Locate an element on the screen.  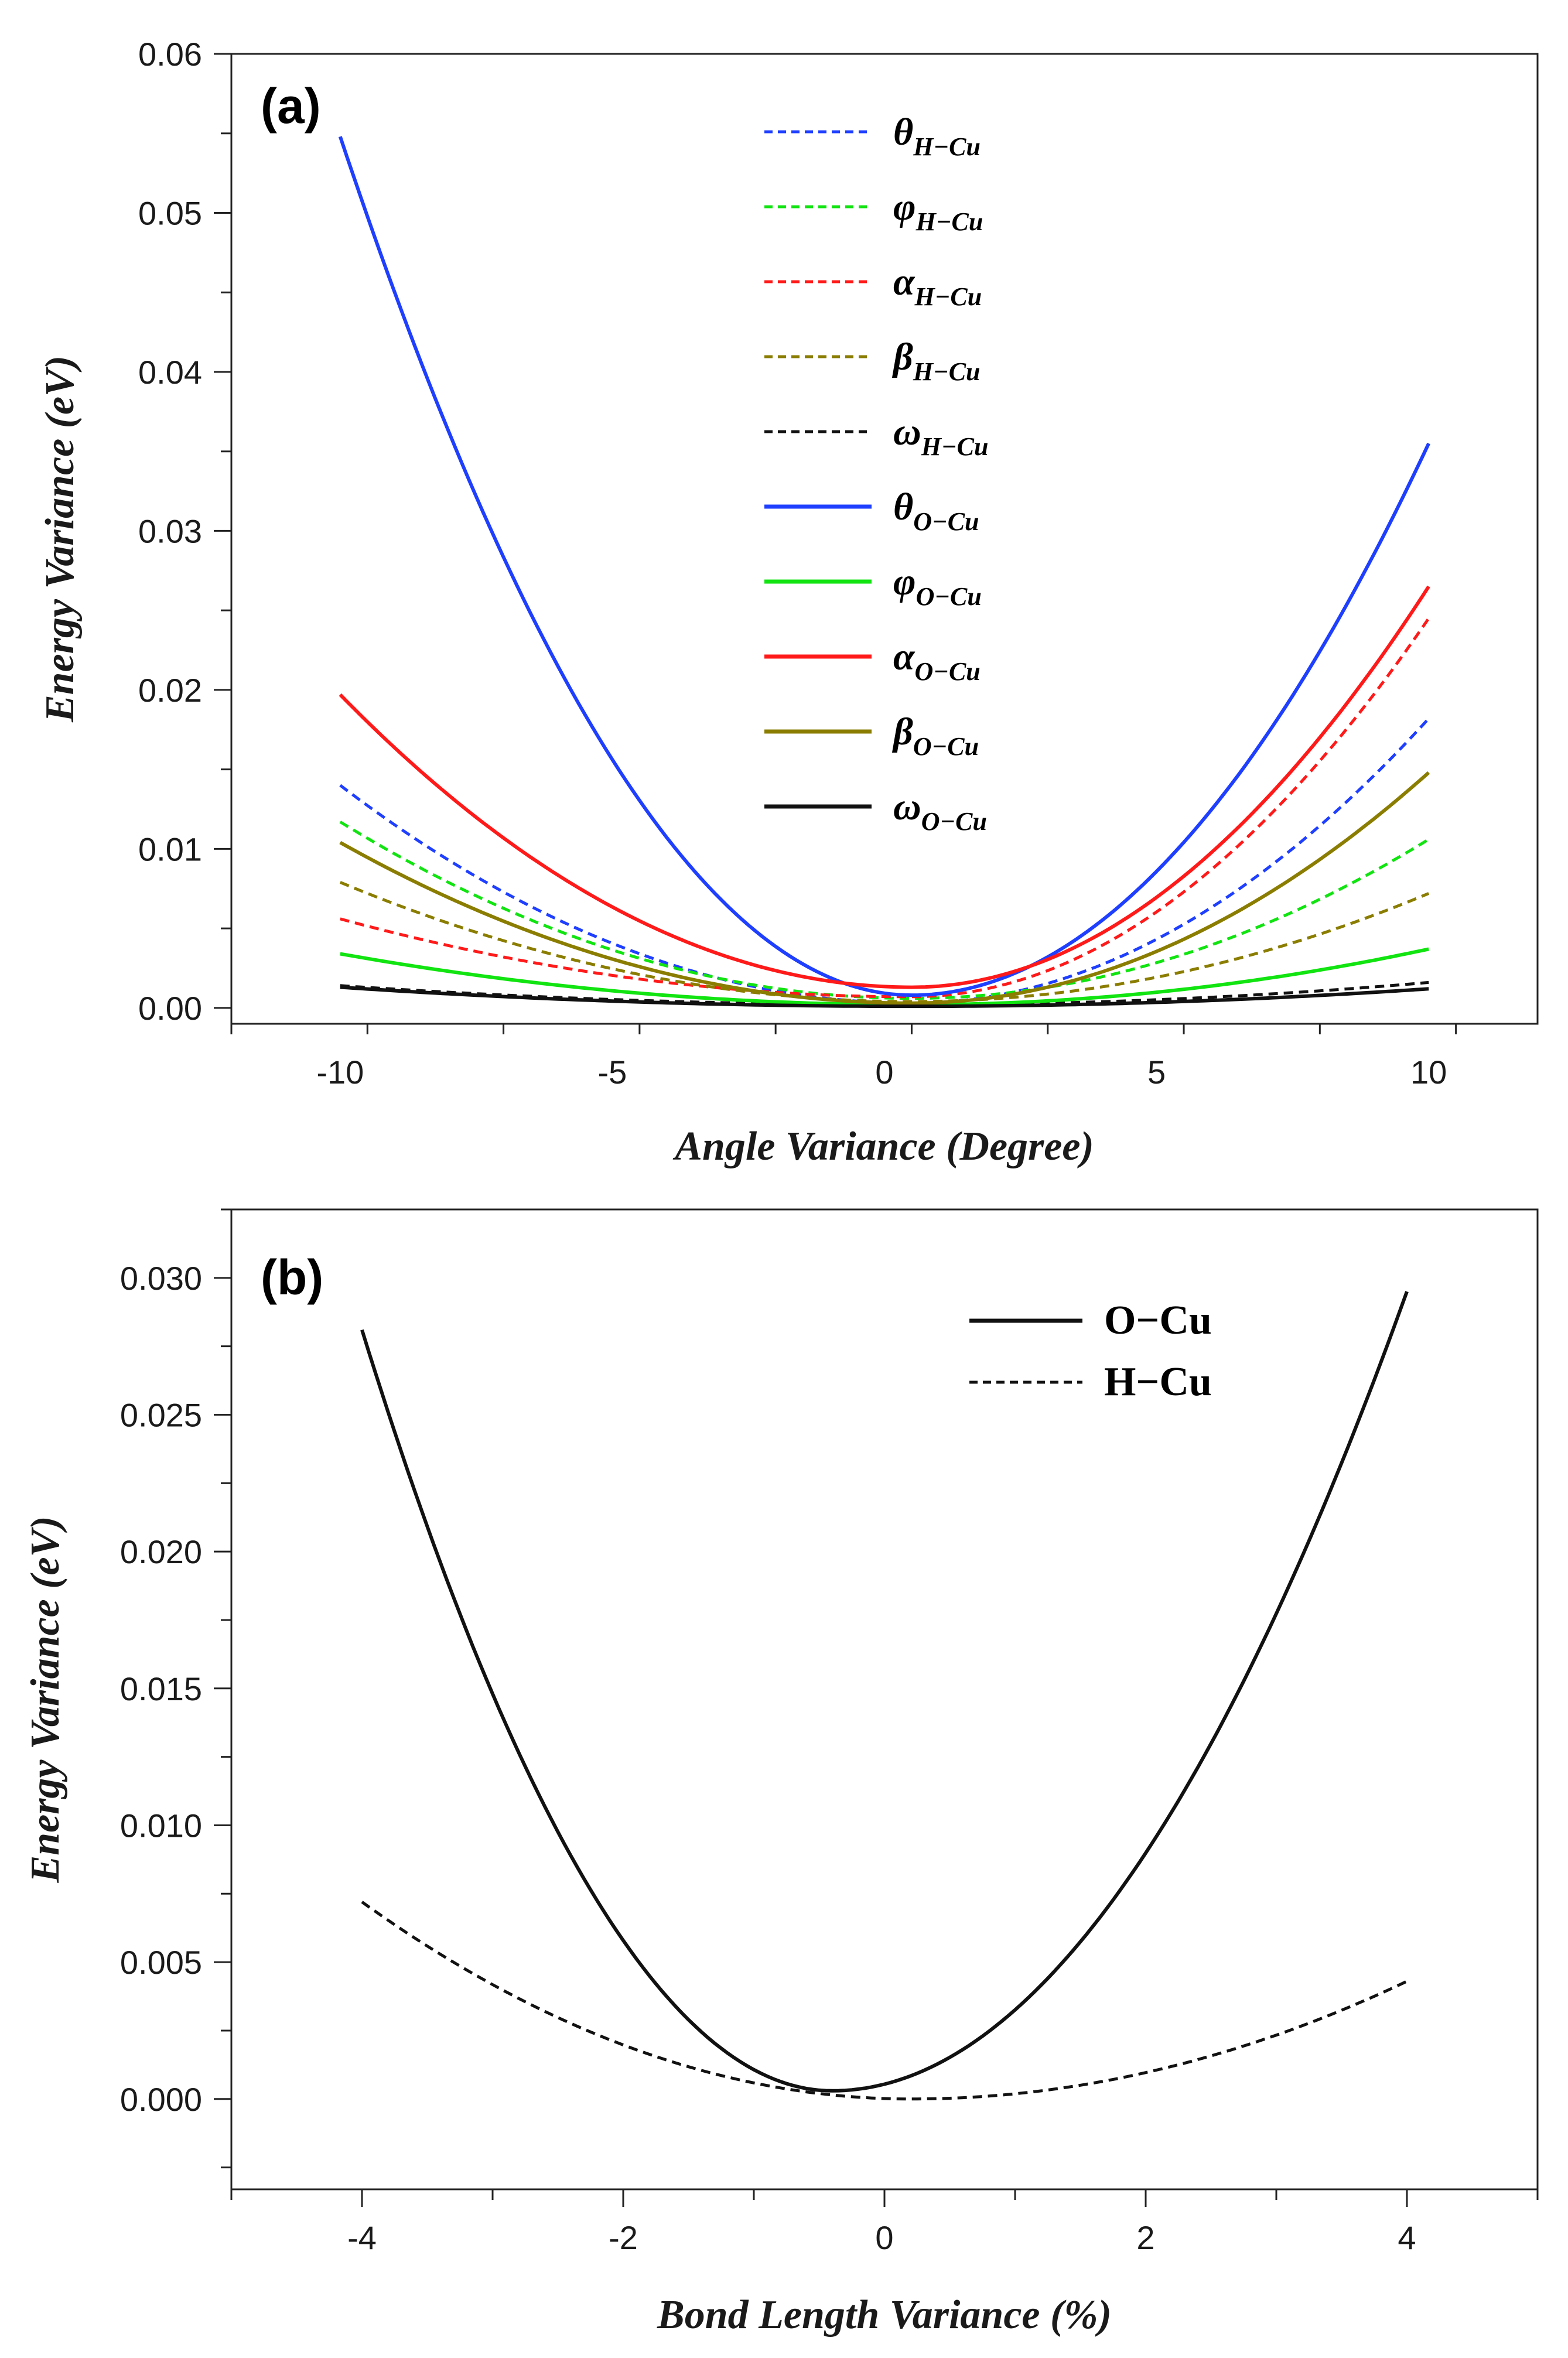
y-tick-label-a: 0.00 is located at coordinates (170, 1008).